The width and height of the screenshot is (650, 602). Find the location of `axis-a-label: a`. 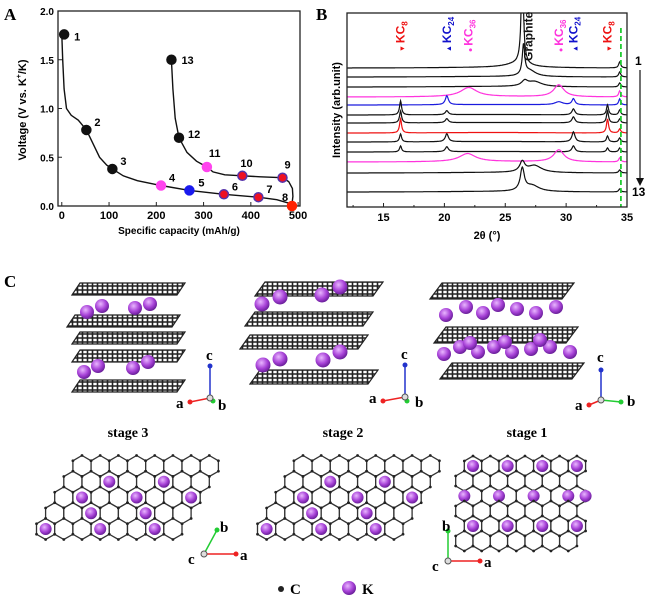

axis-a-label: a is located at coordinates (488, 563).